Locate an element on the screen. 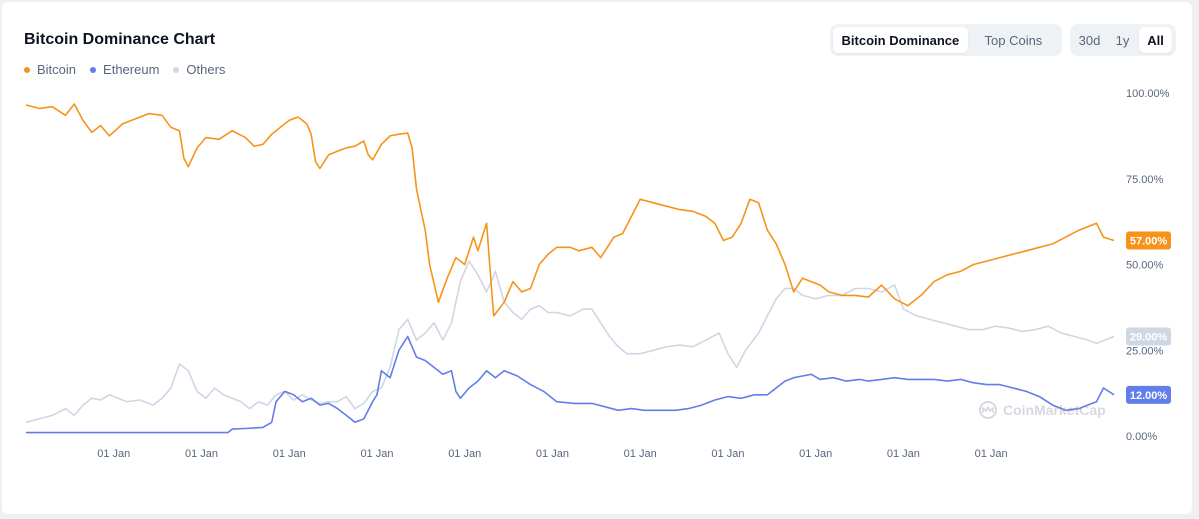  value-badge-label-bitcoin: 57.00% is located at coordinates (1149, 241).